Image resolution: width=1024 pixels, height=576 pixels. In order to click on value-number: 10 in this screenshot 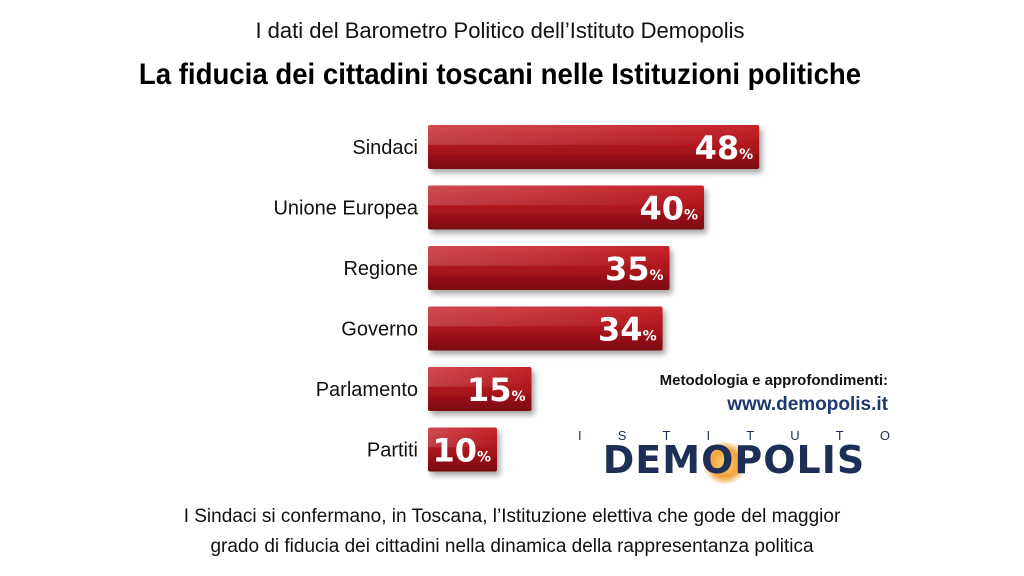, I will do `click(454, 451)`.